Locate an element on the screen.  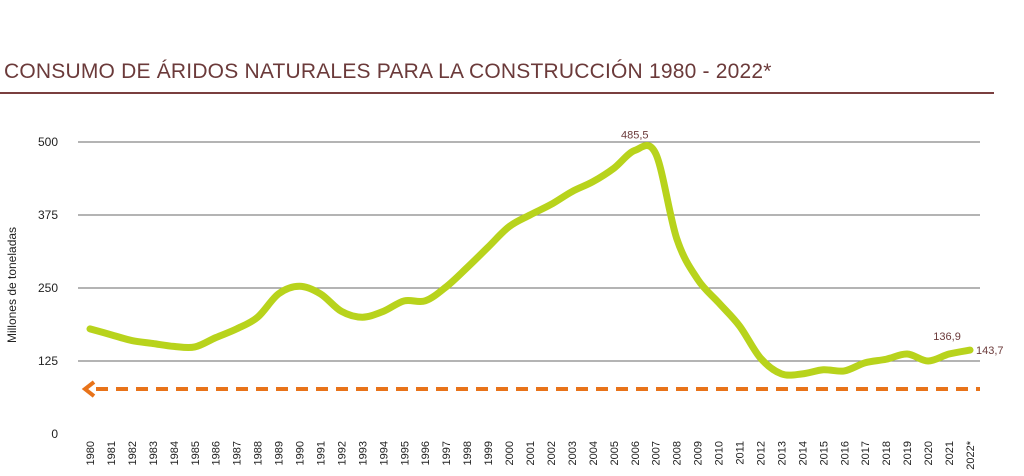
data-label-2021: 136,9 is located at coordinates (947, 337).